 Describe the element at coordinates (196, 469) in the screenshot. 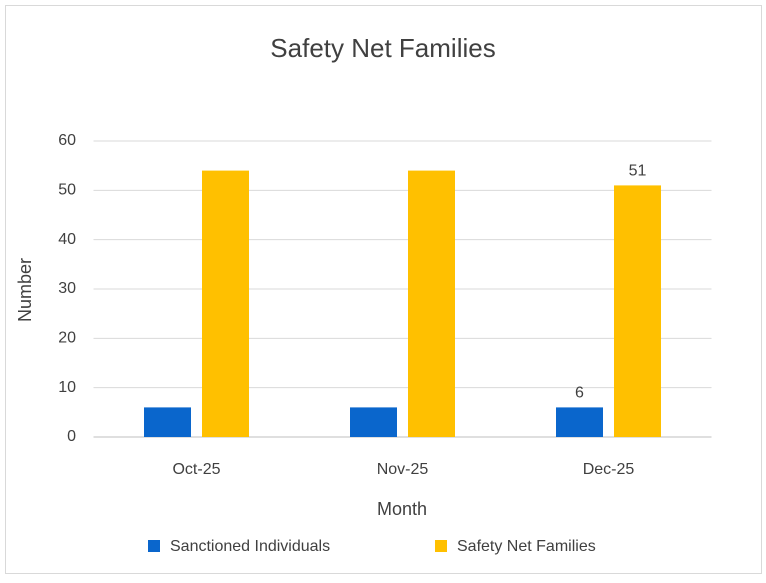

I see `x-tick-label: Oct-25` at that location.